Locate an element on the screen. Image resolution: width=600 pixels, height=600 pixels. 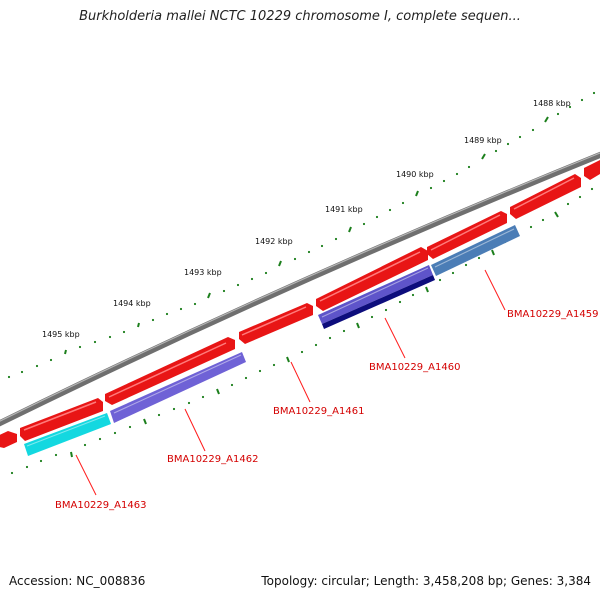
gene-label-a1461: BMA10229_A1461 is located at coordinates (318, 411).